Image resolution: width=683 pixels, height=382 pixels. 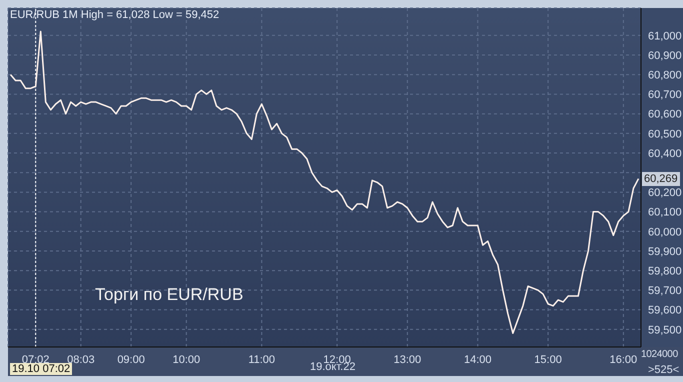 What do you see at coordinates (665, 76) in the screenshot?
I see `y-tick-label: 60,800` at bounding box center [665, 76].